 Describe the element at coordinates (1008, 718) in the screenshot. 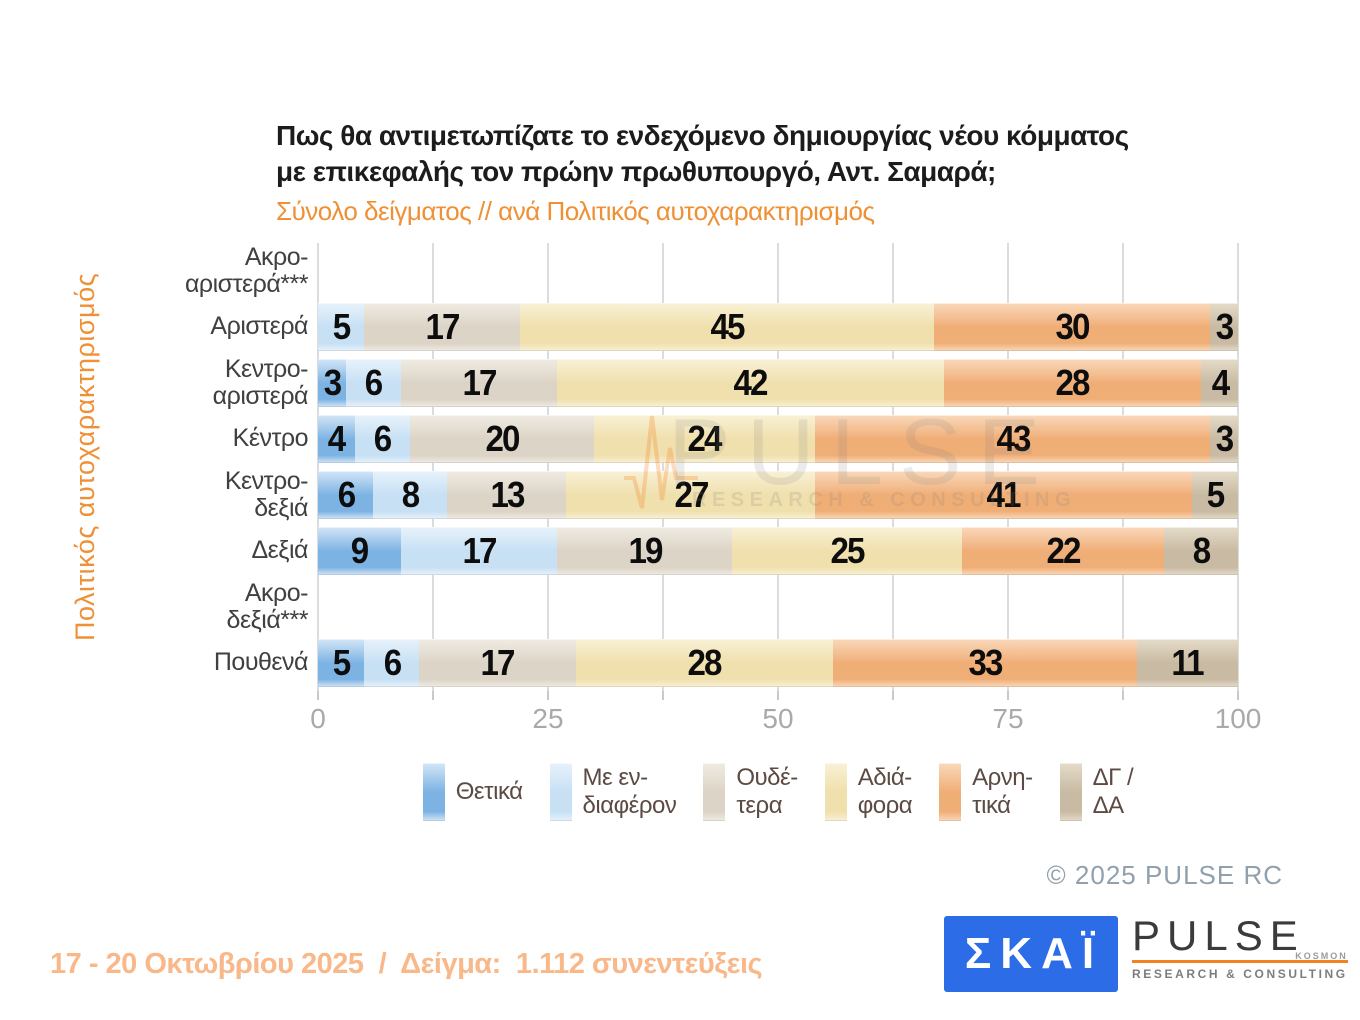

I see `x-axis-tick-label: 75` at that location.